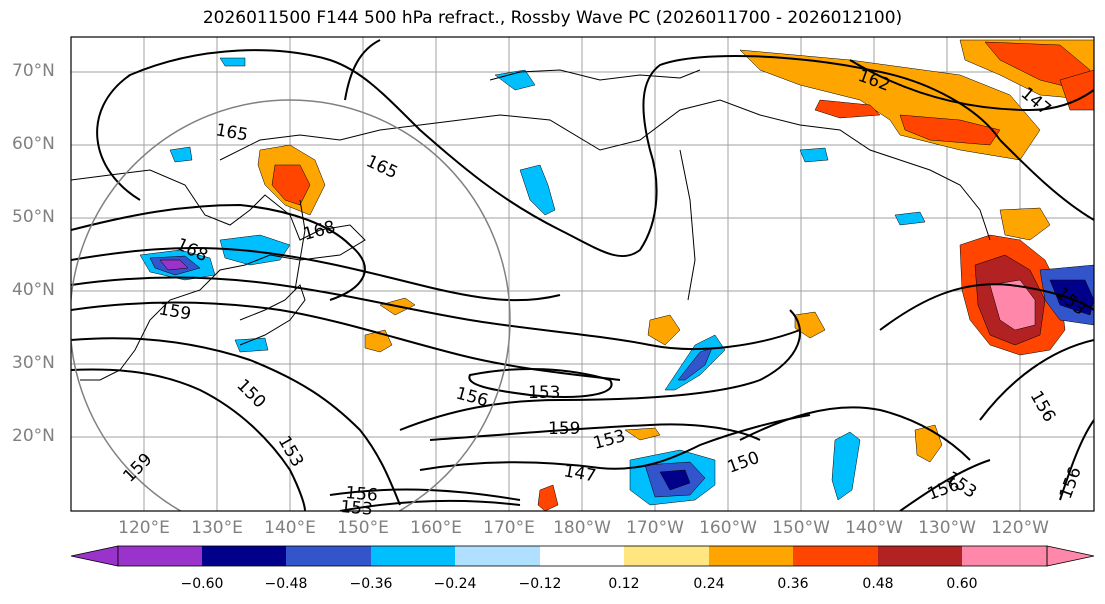 This screenshot has width=1105, height=604. Describe the element at coordinates (144, 528) in the screenshot. I see `lon-label: 120°E` at that location.